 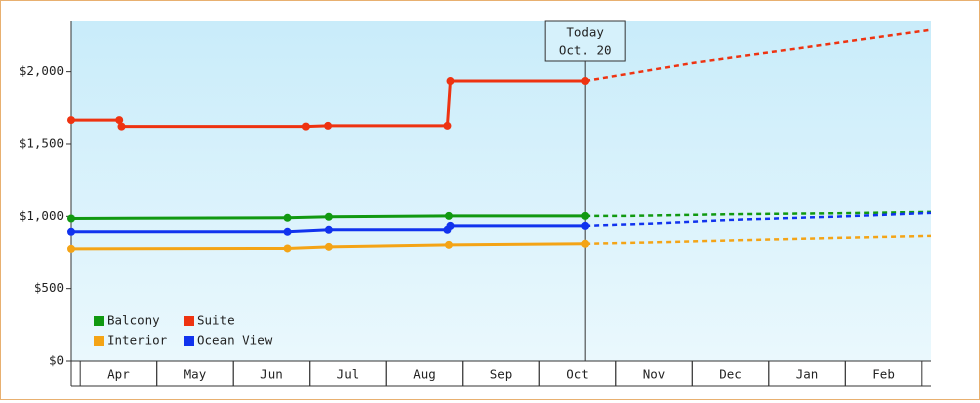 I want to click on today-box, so click(x=585, y=41).